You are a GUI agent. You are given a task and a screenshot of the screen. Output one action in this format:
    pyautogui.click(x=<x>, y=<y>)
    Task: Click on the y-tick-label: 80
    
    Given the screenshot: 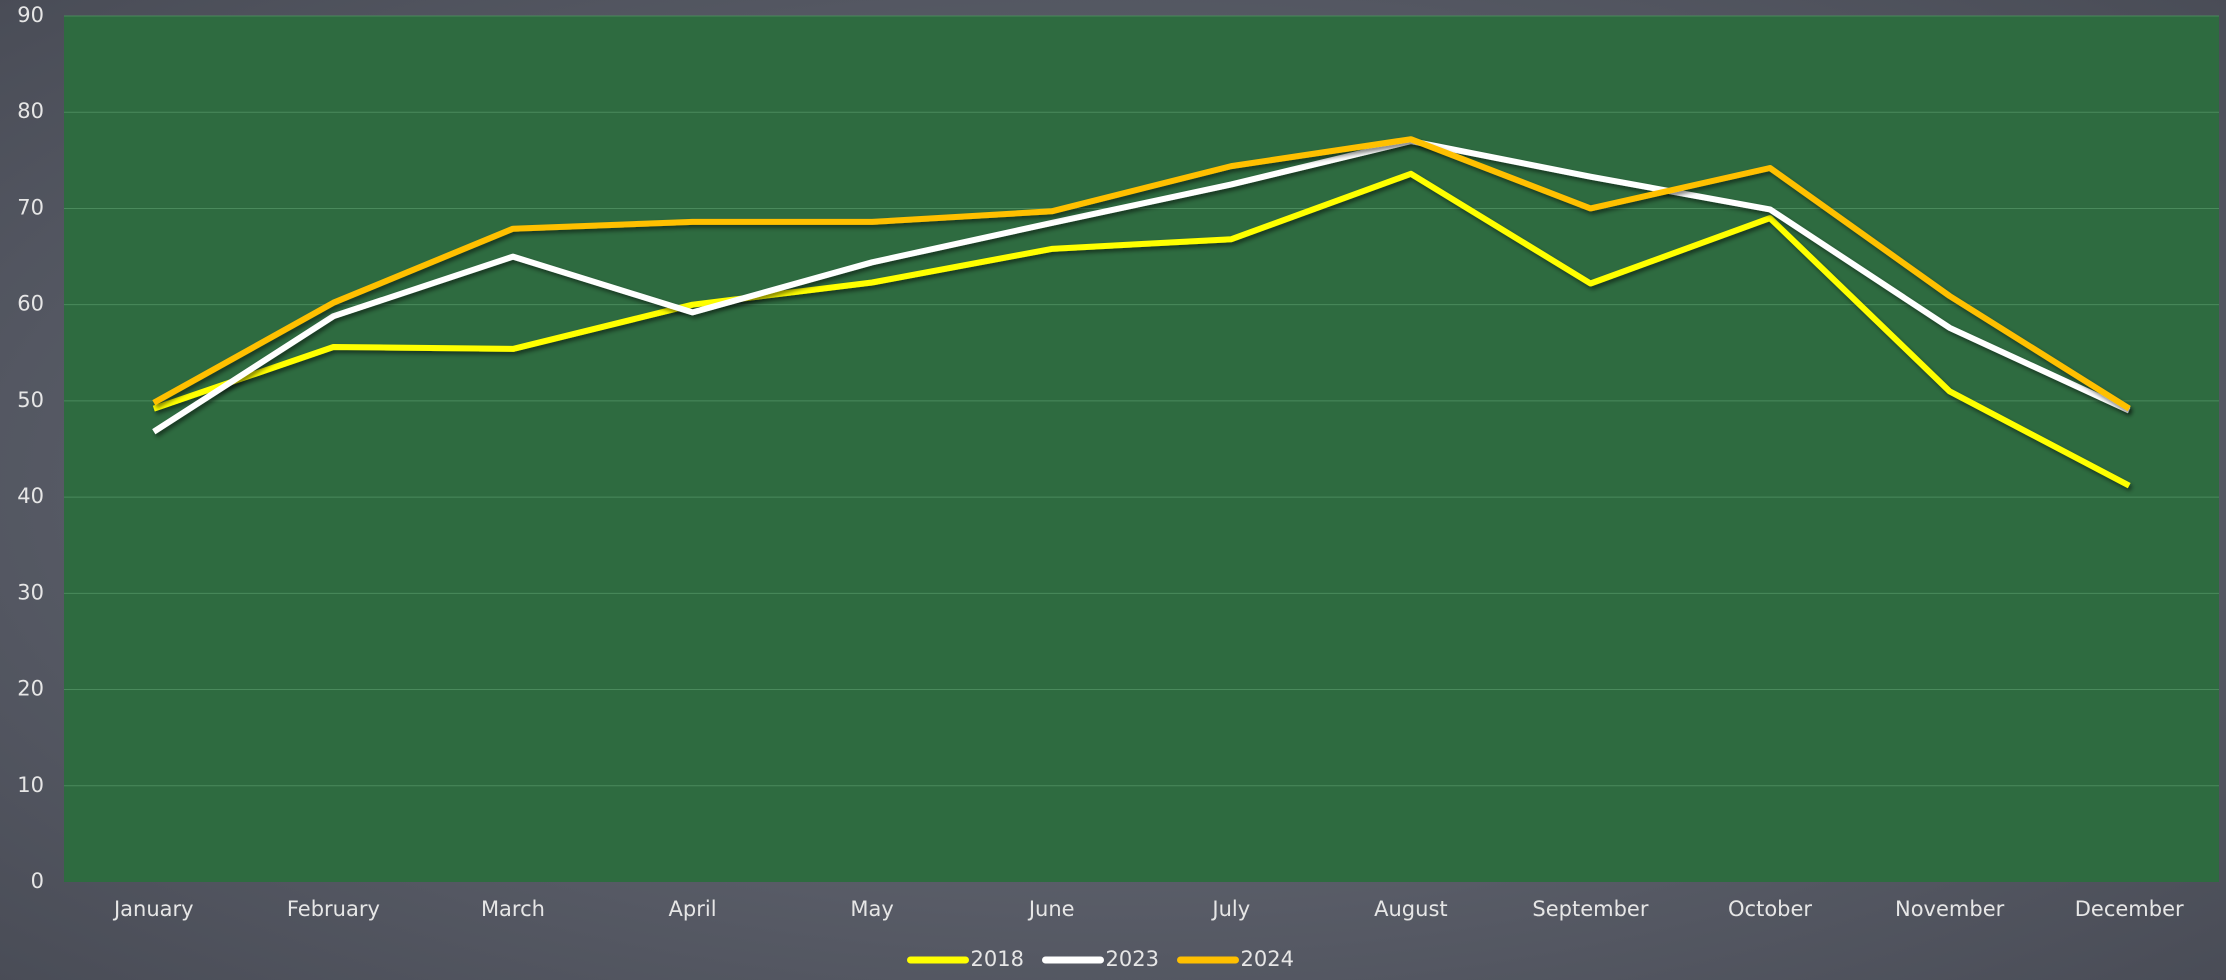 What is the action you would take?
    pyautogui.click(x=30, y=111)
    